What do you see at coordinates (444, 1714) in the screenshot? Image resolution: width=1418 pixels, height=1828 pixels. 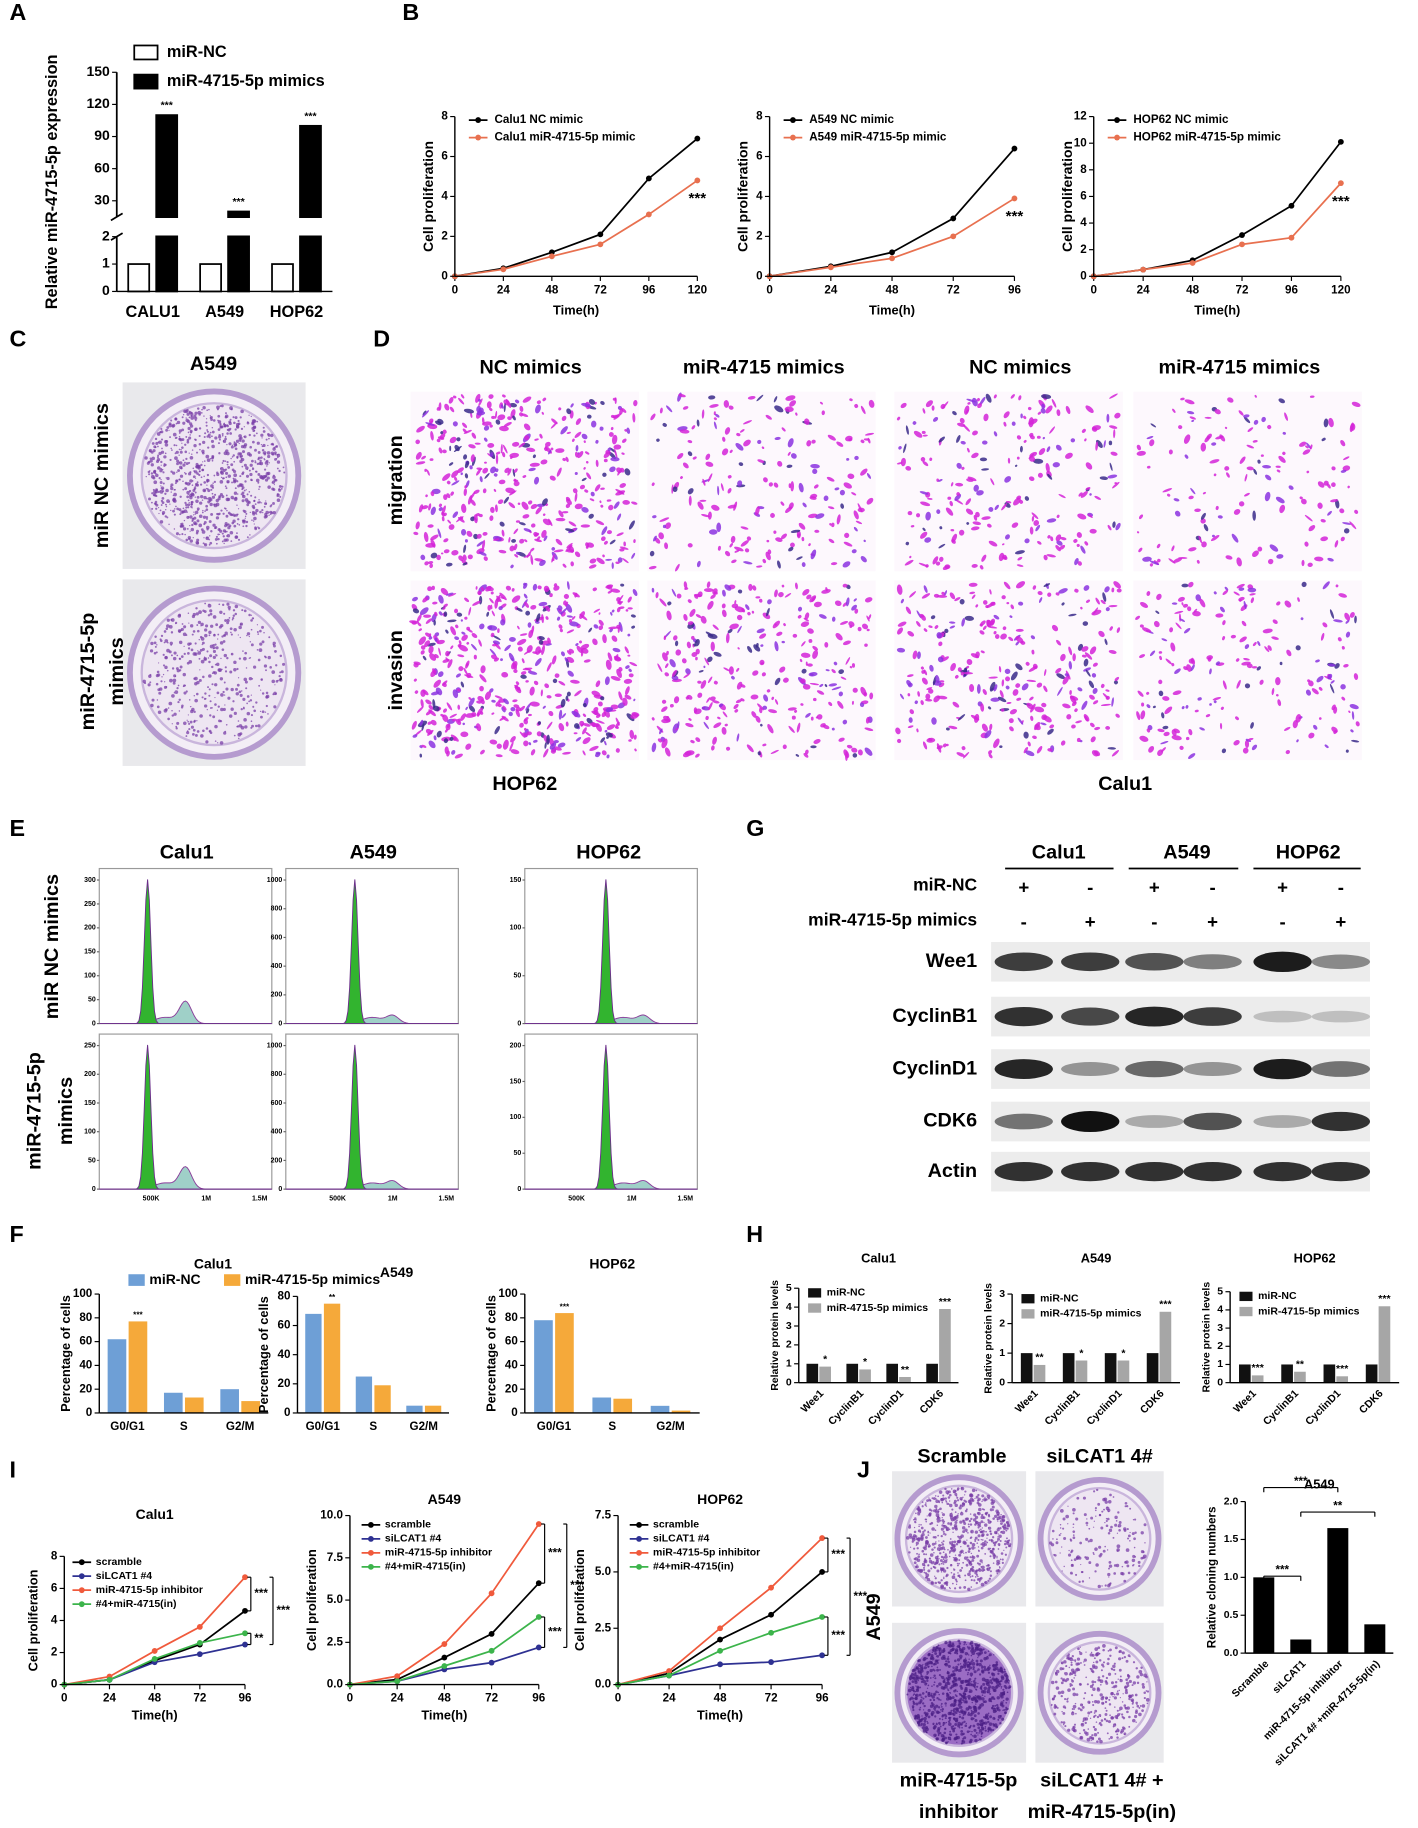 I see `x-axis-label: Time(h)` at bounding box center [444, 1714].